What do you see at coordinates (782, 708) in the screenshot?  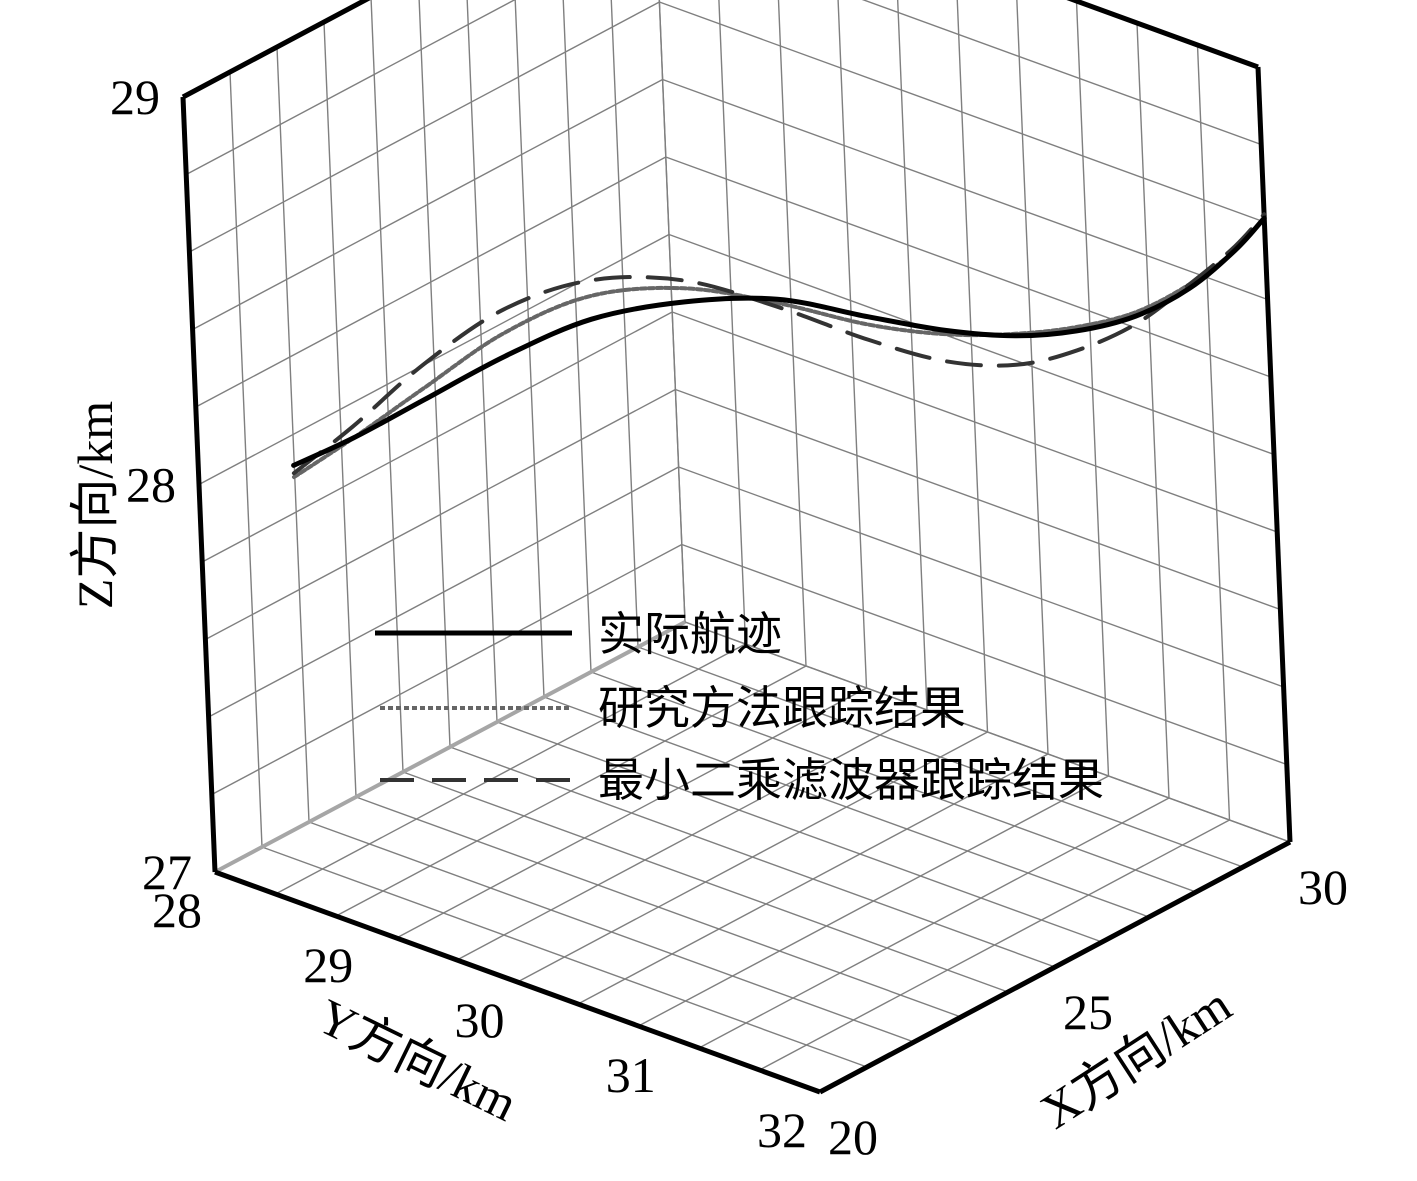 I see `legend-label-proposed: 研究方法跟踪结果` at bounding box center [782, 708].